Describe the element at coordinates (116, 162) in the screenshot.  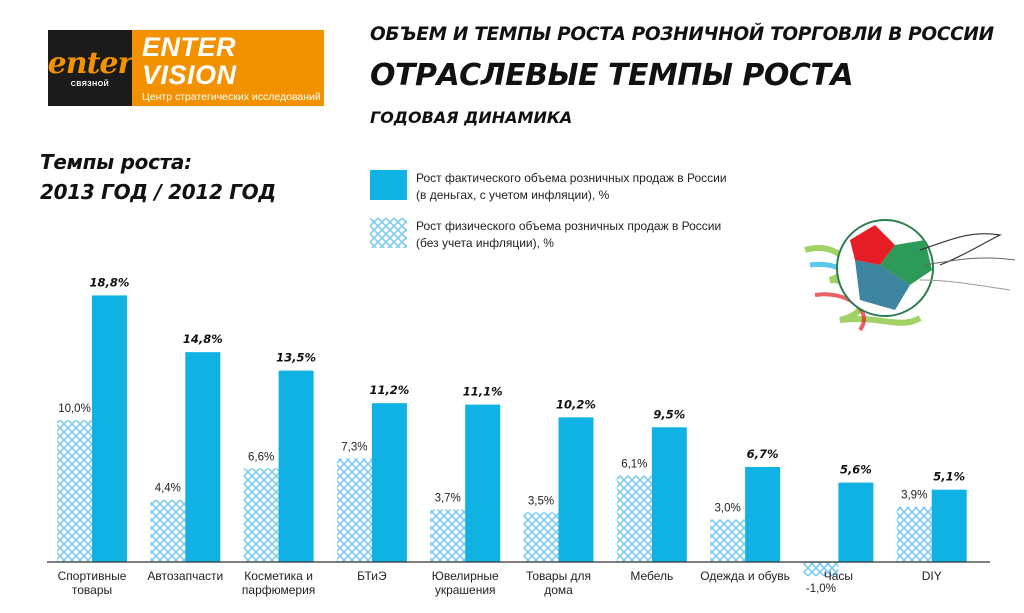
I see `metric-label: Темпы роста:` at that location.